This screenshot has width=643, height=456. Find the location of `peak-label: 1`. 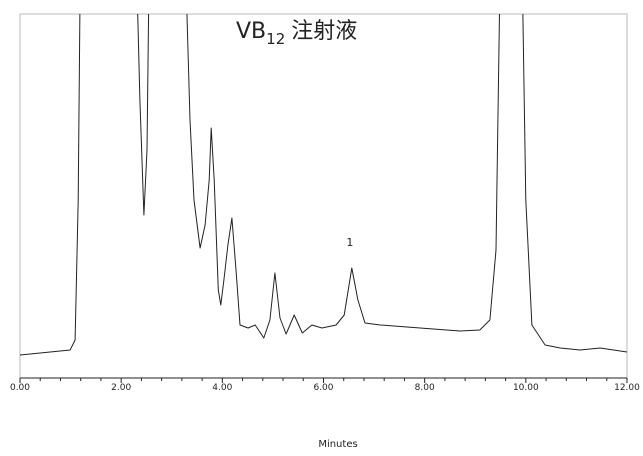

peak-label: 1 is located at coordinates (349, 242).